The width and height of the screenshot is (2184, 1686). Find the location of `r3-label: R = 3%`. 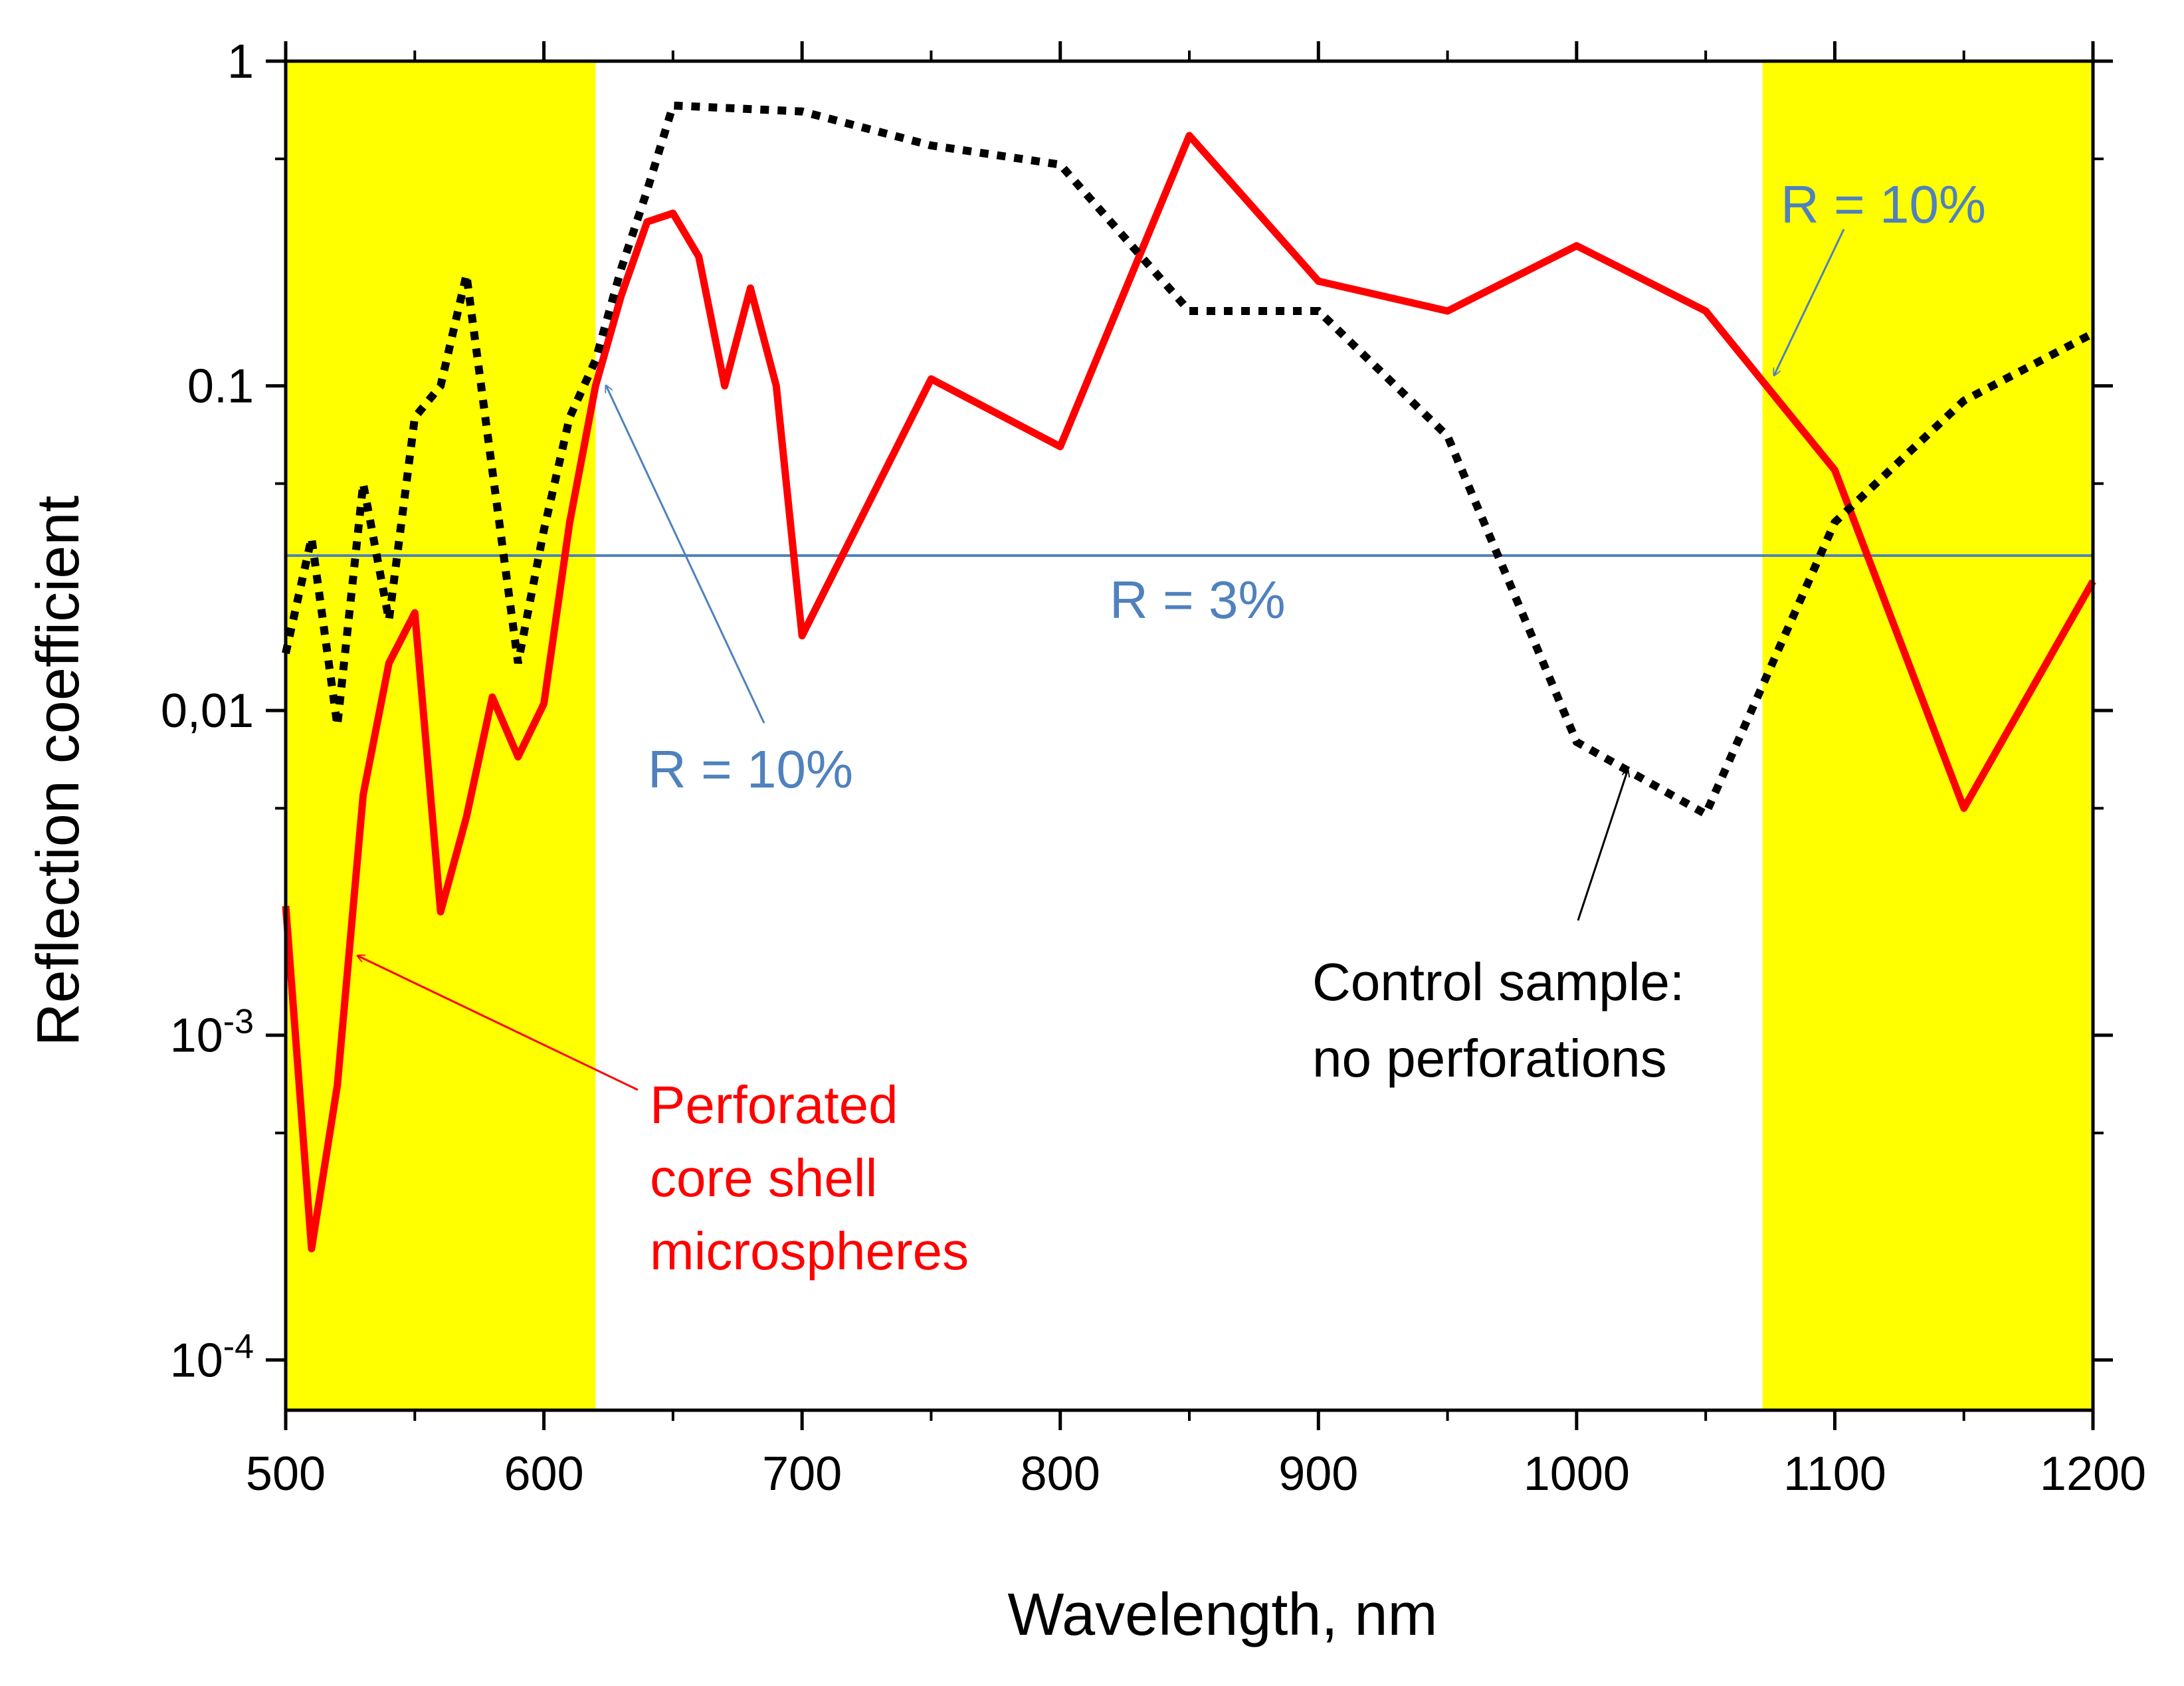

r3-label: R = 3% is located at coordinates (1198, 599).